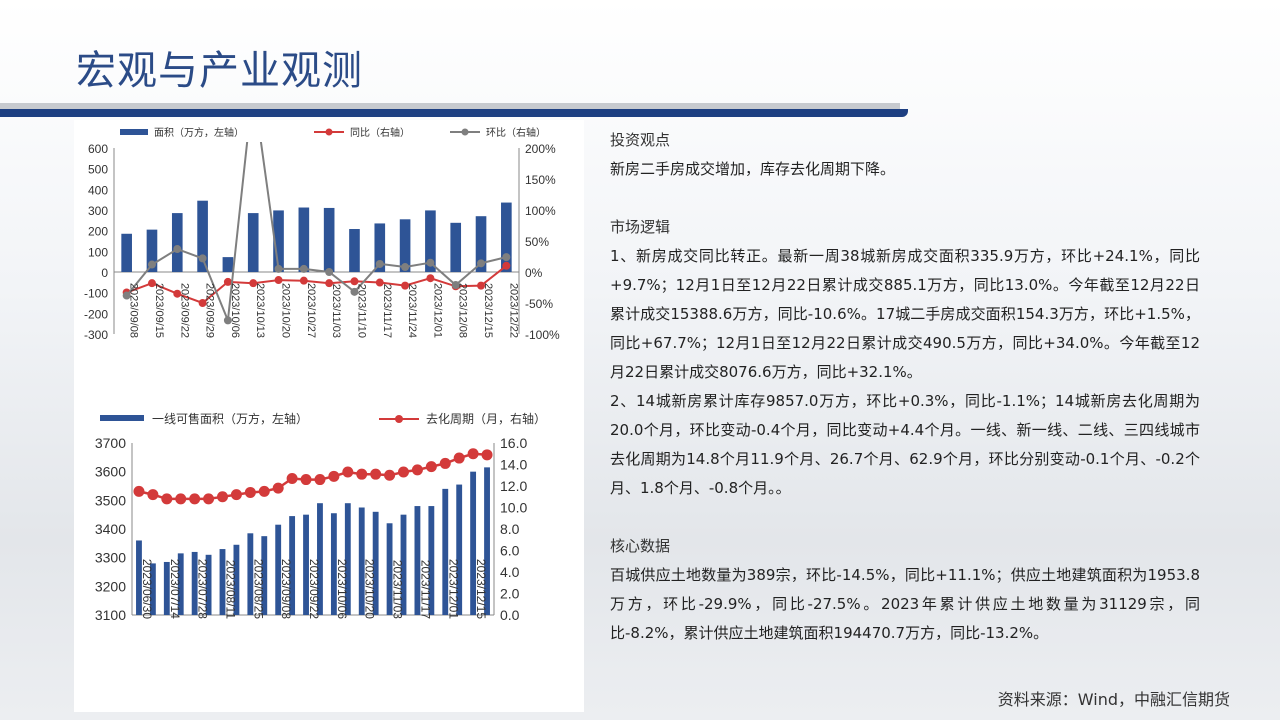 The image size is (1280, 720). Describe the element at coordinates (104, 273) in the screenshot. I see `left-tick-label: 0` at that location.